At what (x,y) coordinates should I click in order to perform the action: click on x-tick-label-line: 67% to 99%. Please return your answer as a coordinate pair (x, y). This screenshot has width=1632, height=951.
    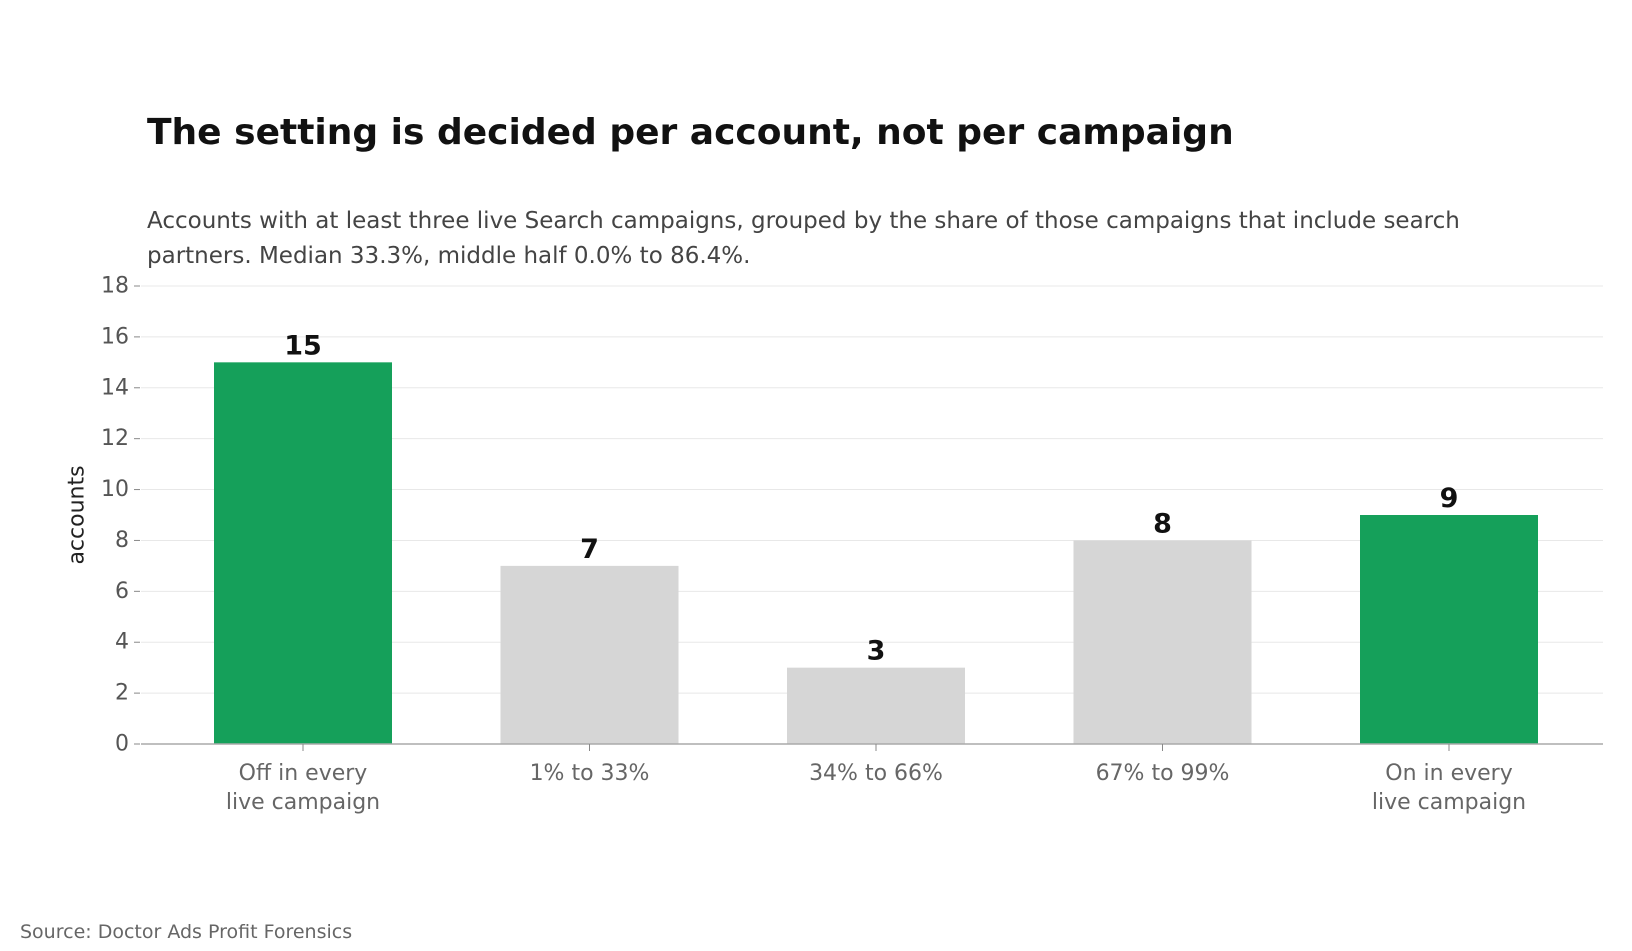
    Looking at the image, I should click on (1163, 773).